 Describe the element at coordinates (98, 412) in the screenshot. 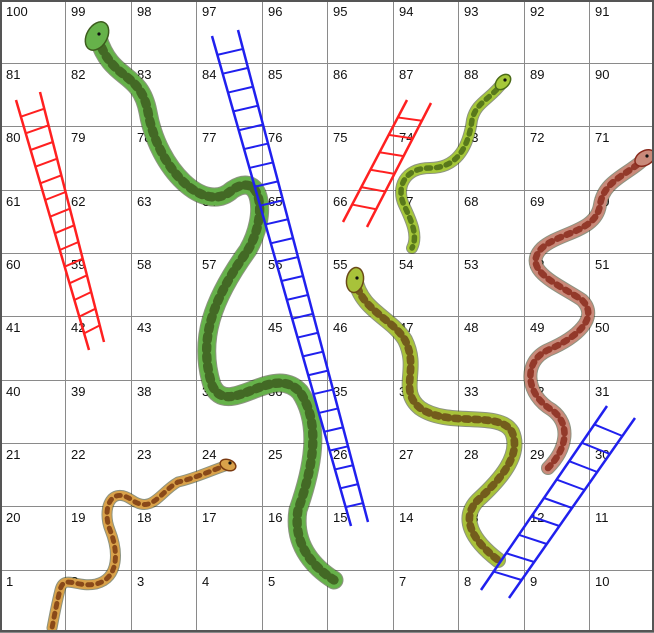

I see `cell-39: 39` at that location.